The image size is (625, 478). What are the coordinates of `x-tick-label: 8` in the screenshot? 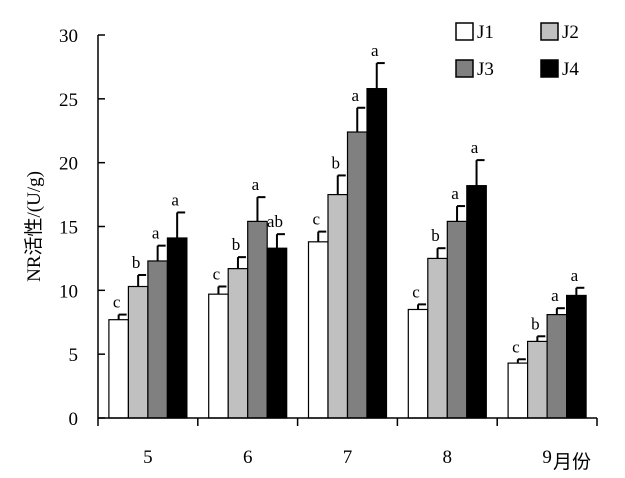 It's located at (448, 457).